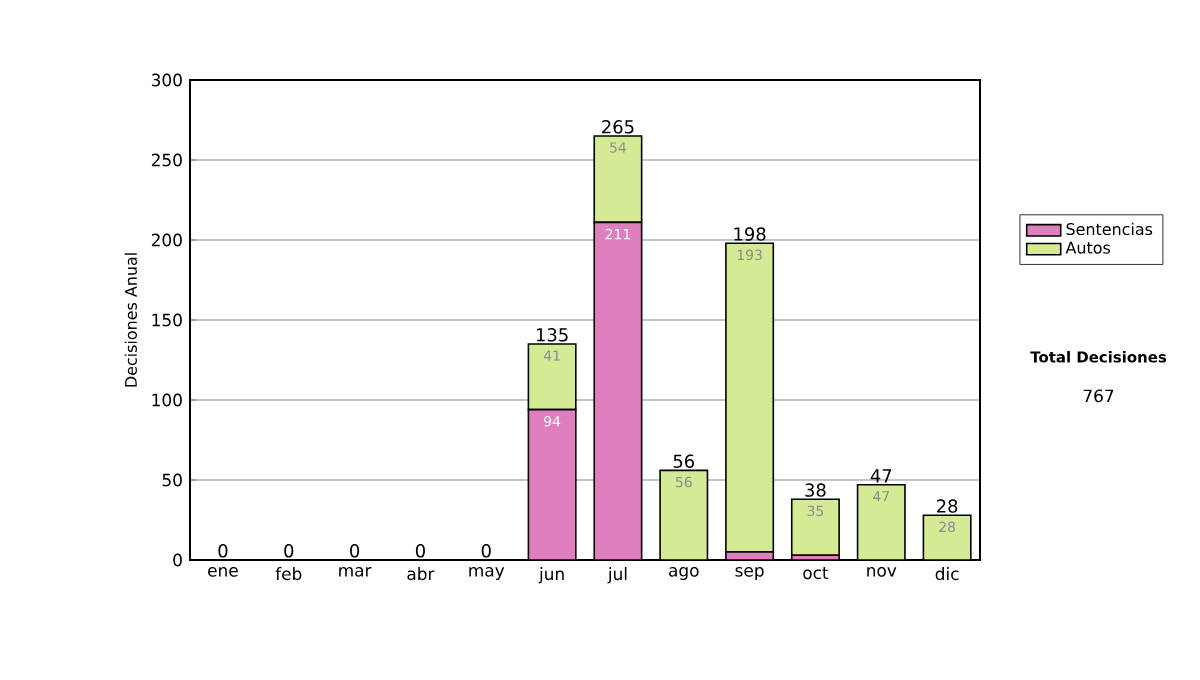 The width and height of the screenshot is (1200, 680). What do you see at coordinates (223, 572) in the screenshot?
I see `x-tick-label: ene` at bounding box center [223, 572].